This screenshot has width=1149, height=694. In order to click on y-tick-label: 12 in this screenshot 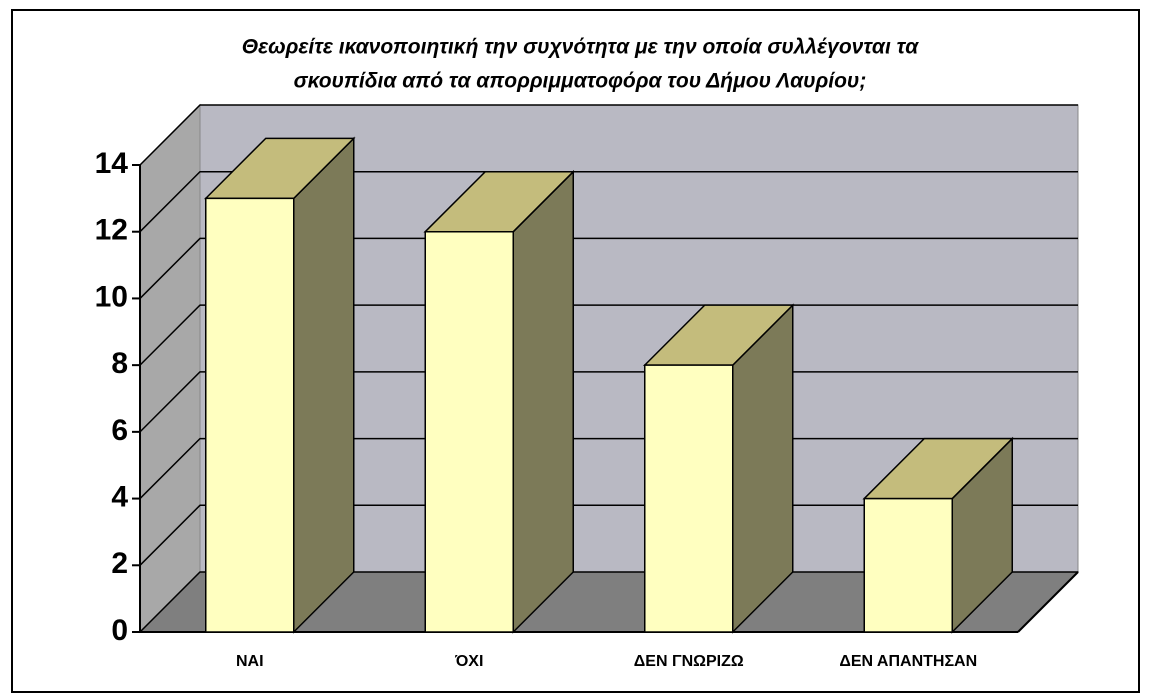, I will do `click(111, 230)`.